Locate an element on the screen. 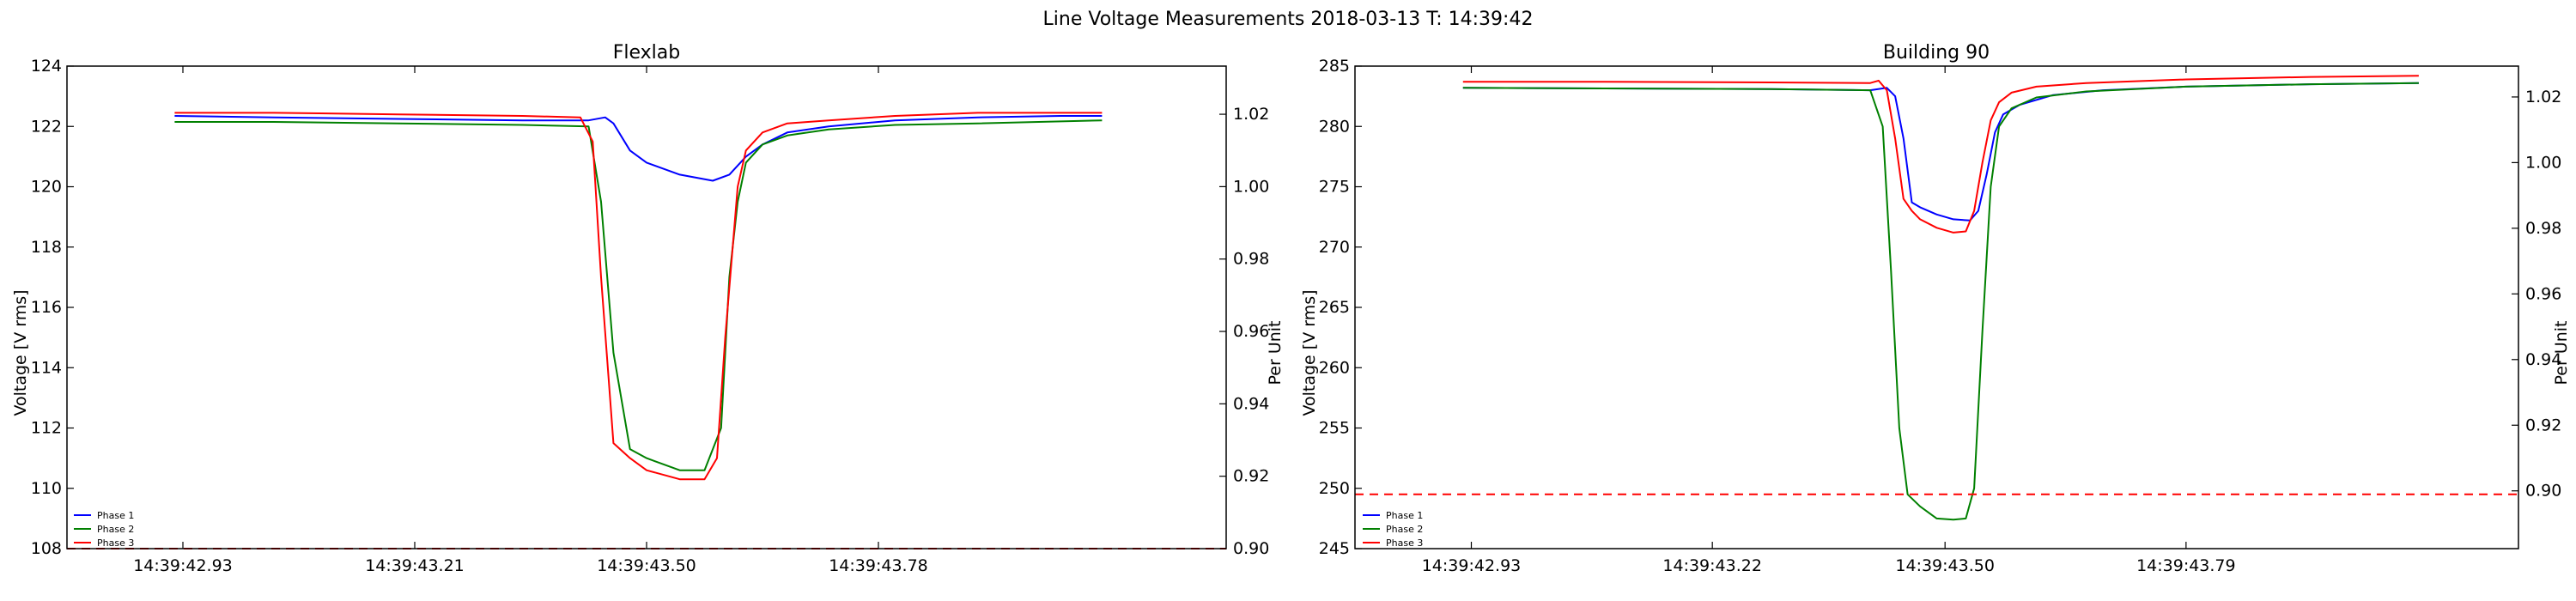 Image resolution: width=2576 pixels, height=601 pixels. y-tick-label: 114 is located at coordinates (46, 367).